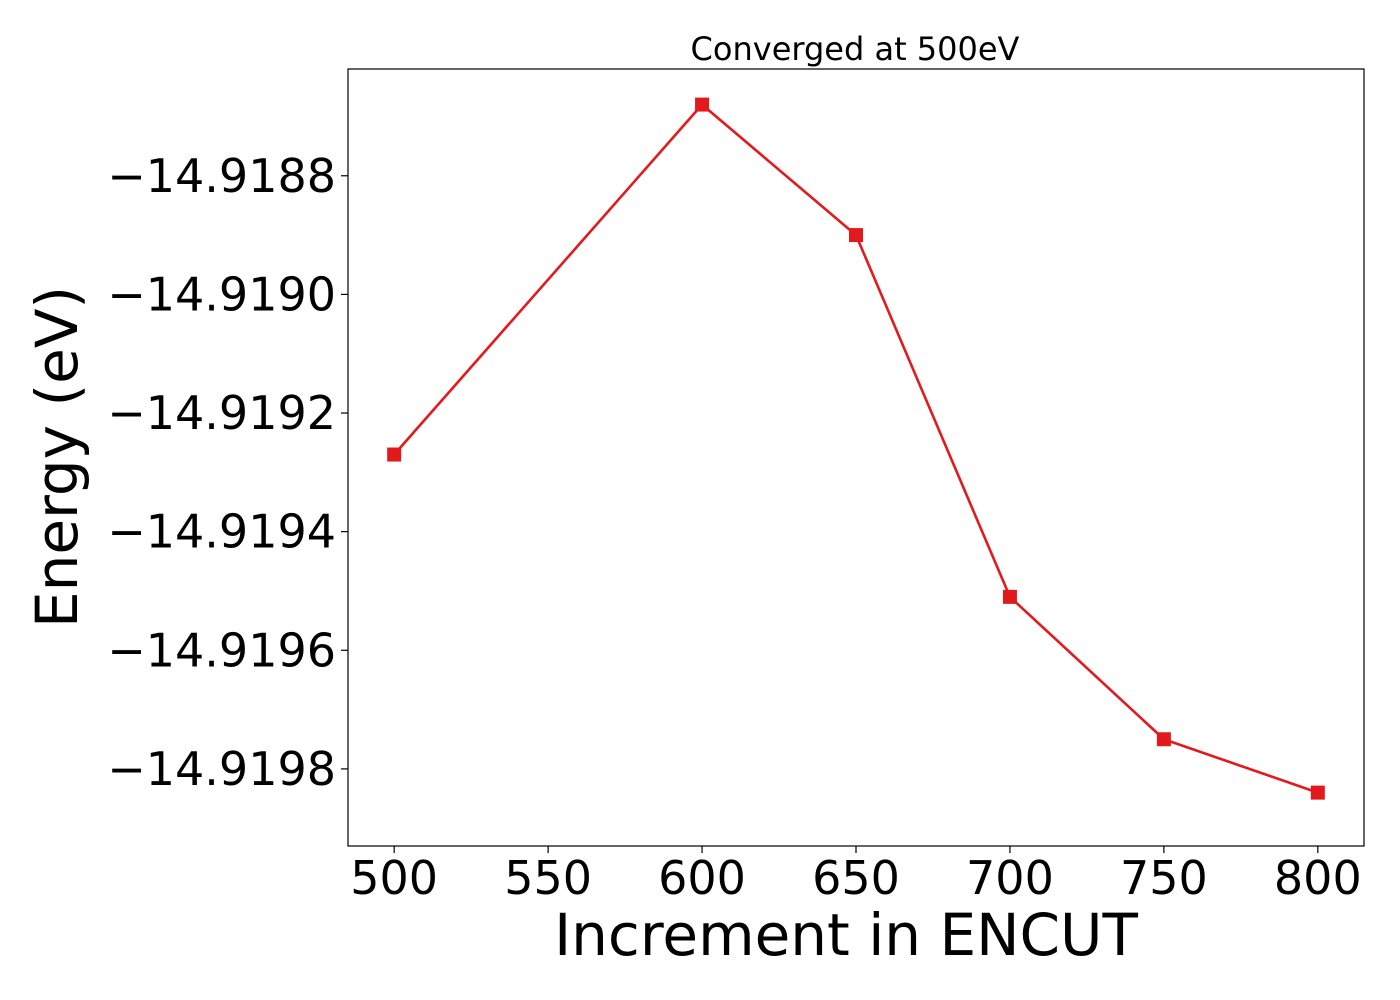 The image size is (1400, 1000). Describe the element at coordinates (221, 176) in the screenshot. I see `y-tick-label: −14.9188` at that location.